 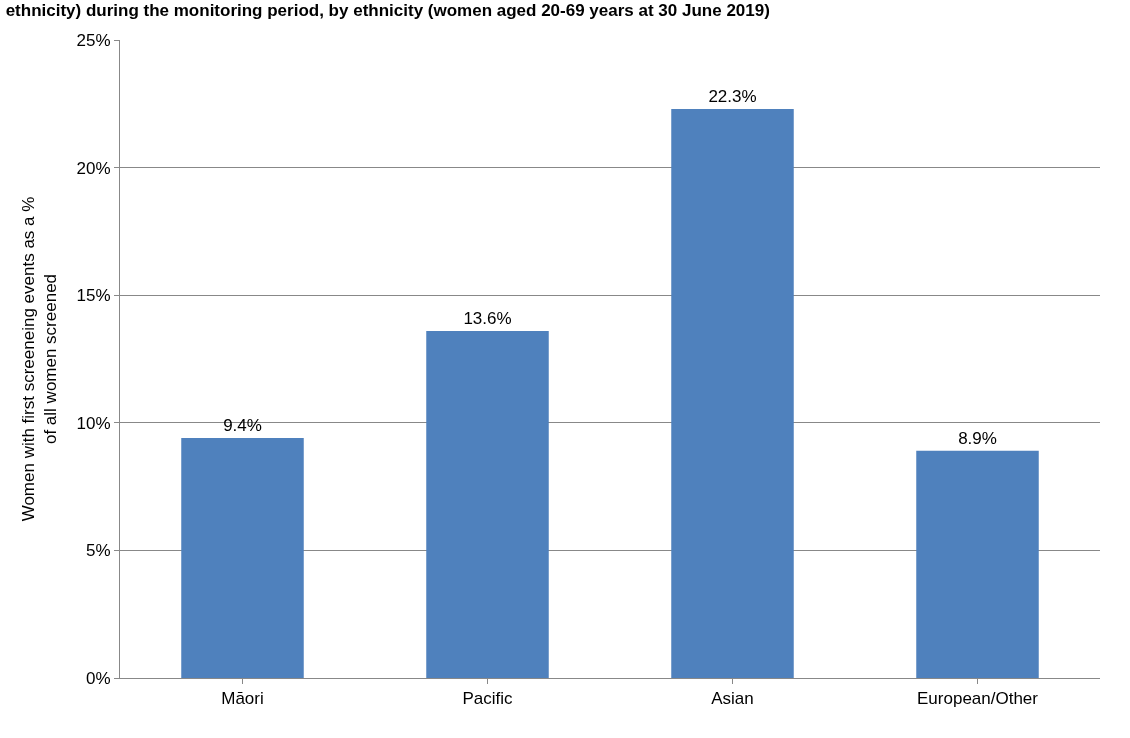 What do you see at coordinates (487, 318) in the screenshot?
I see `data-label: 13.6%` at bounding box center [487, 318].